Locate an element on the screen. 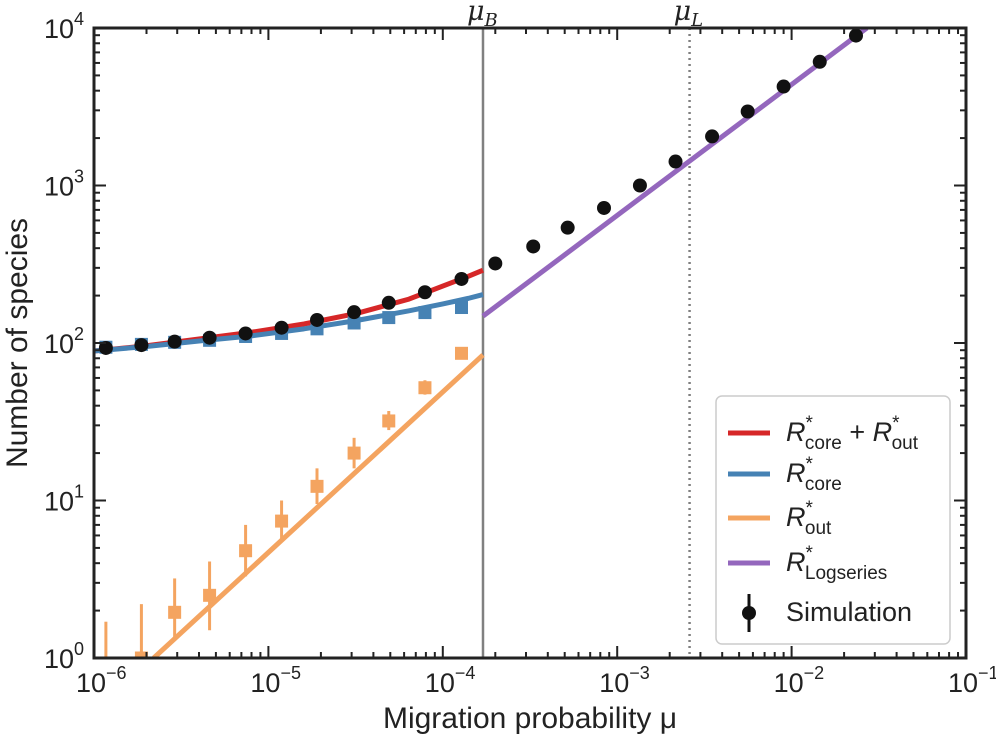  legend-entry-label: R* core is located at coordinates (814, 474).